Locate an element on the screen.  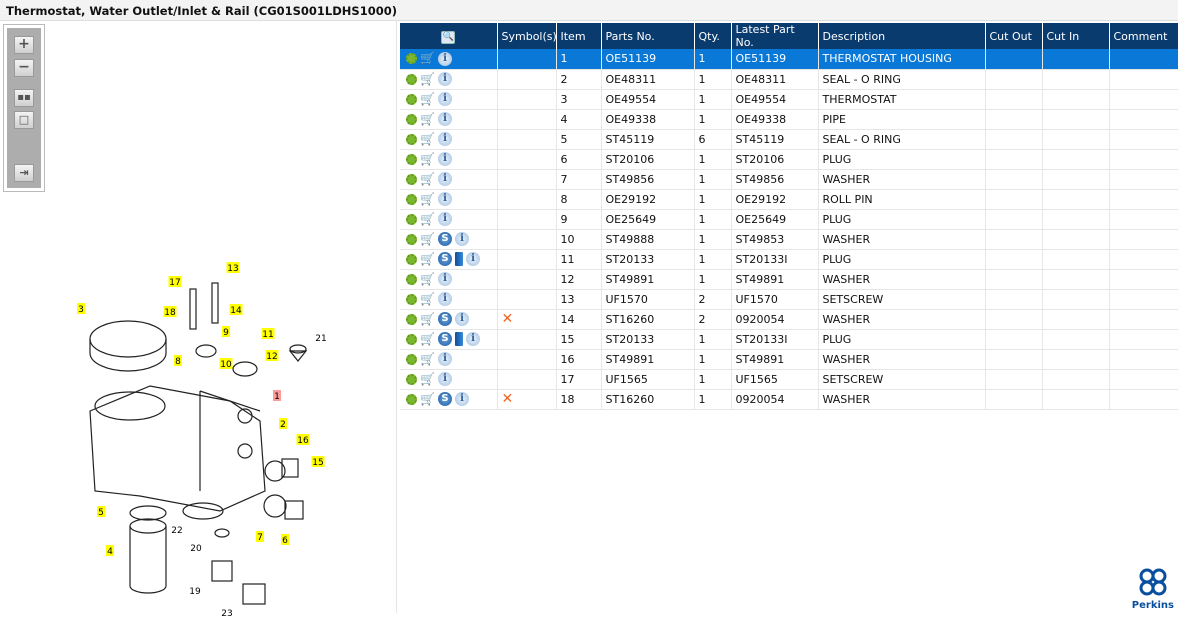
table-row: 🛒 i 8 OE29192 1 OE29192 ROLL PIN is located at coordinates (789, 199).